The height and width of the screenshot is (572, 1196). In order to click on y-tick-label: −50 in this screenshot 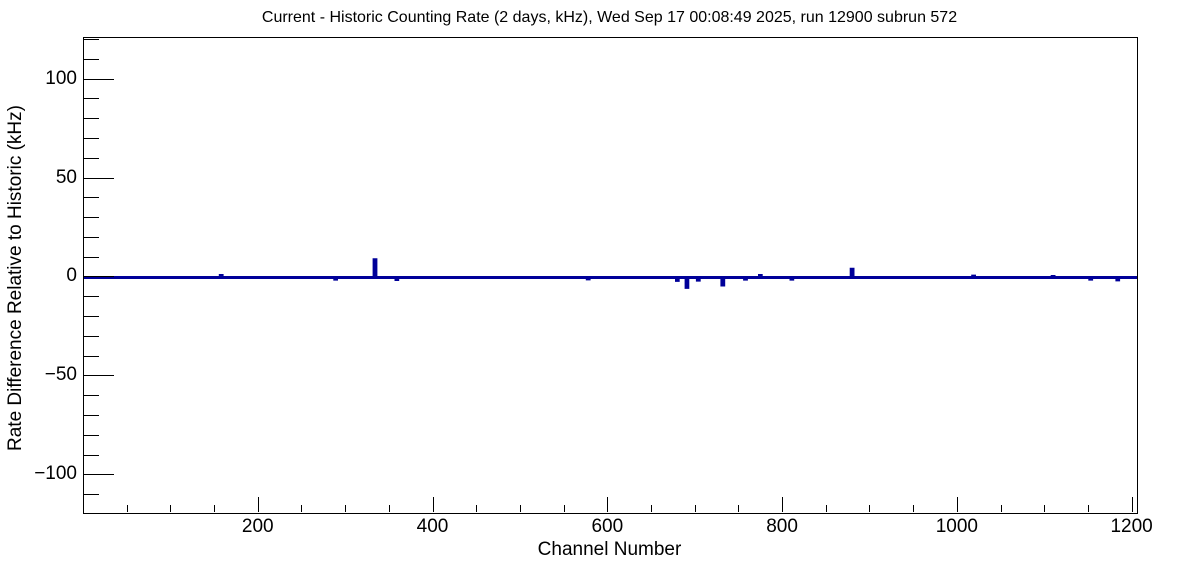, I will do `click(60, 375)`.